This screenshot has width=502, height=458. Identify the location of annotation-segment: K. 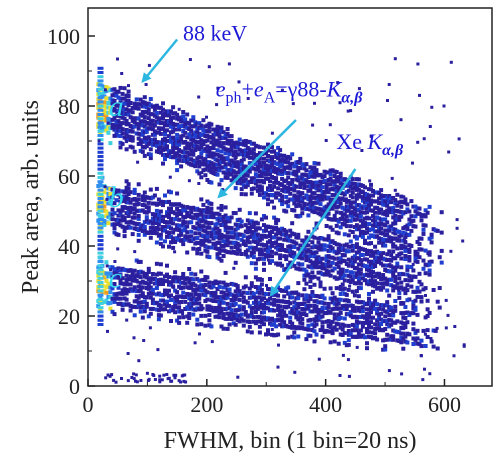
(374, 141).